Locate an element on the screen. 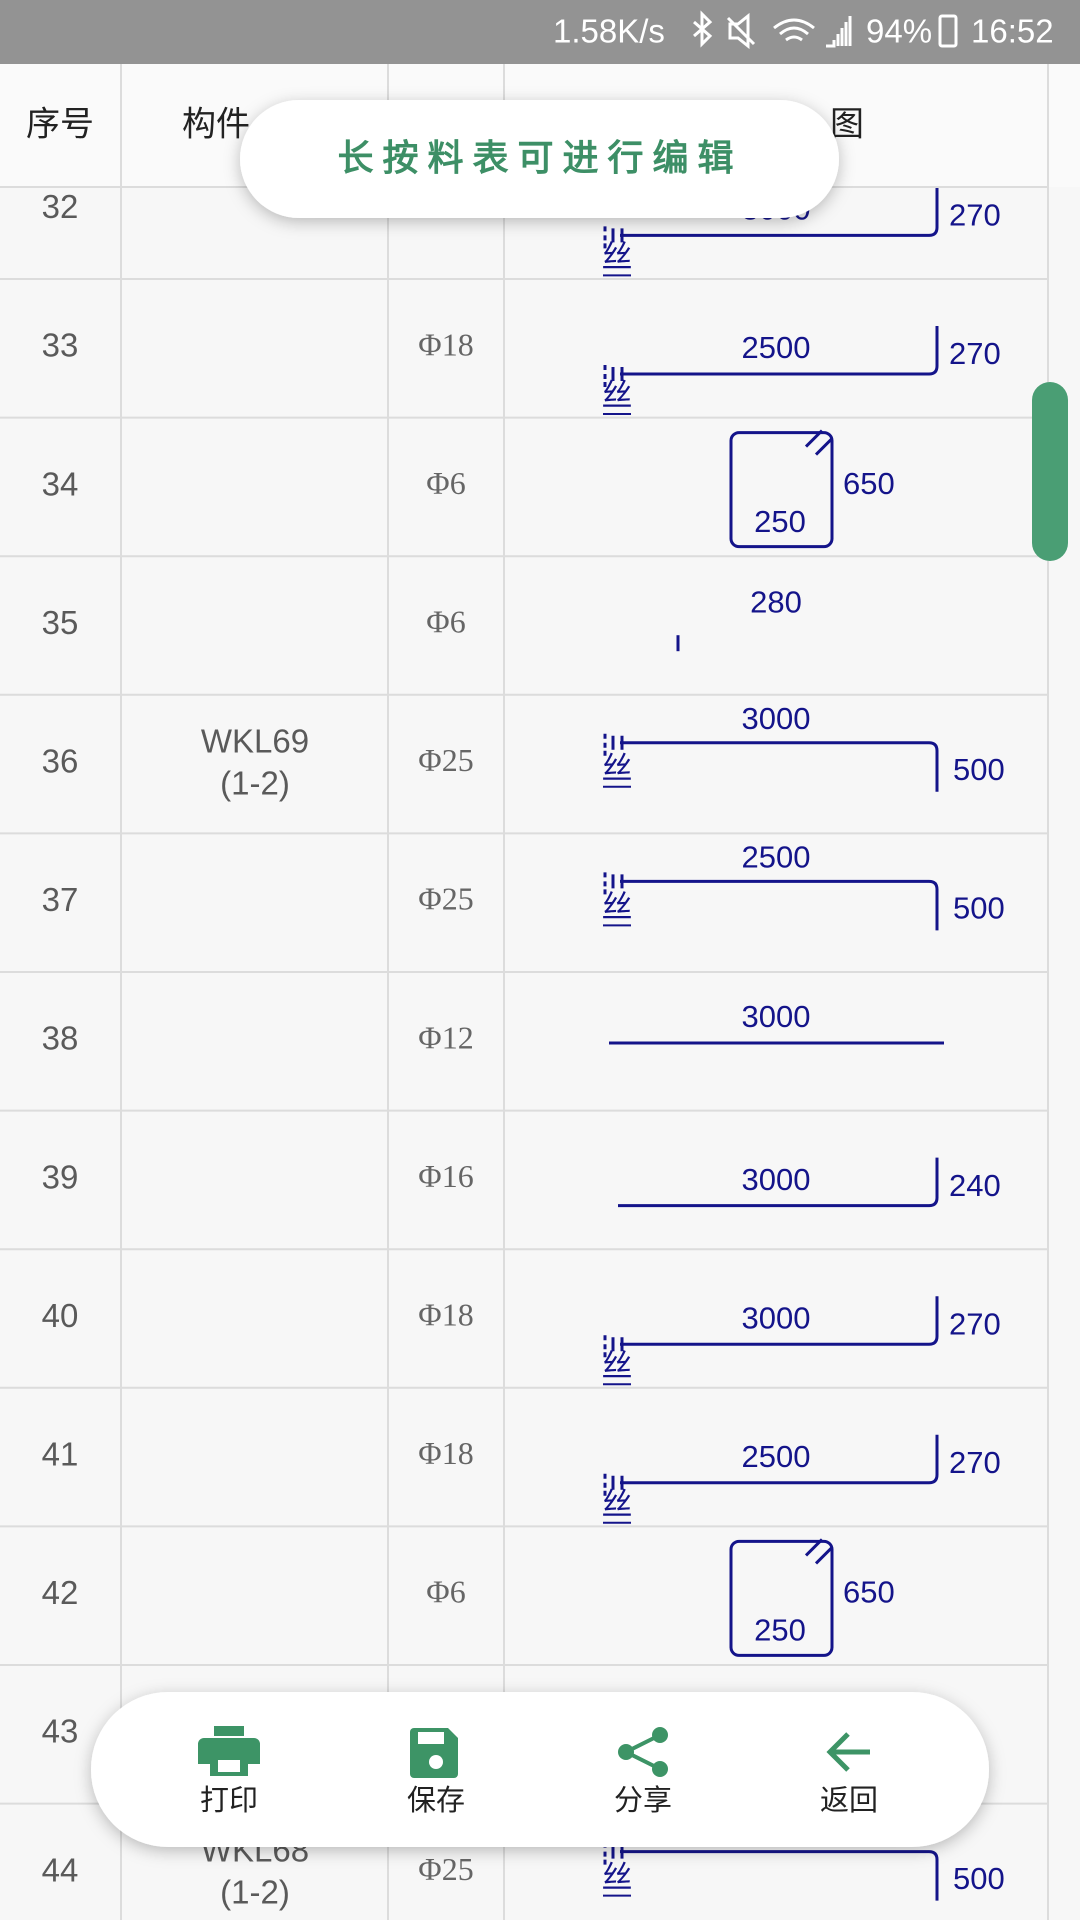  rebar-grade: Φ16 is located at coordinates (445, 1176).